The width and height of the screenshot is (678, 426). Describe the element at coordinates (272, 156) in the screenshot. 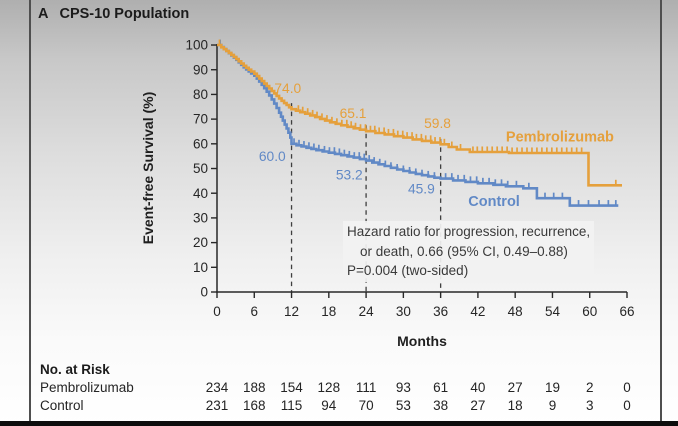

I see `annotation-60-0: 60.0` at that location.